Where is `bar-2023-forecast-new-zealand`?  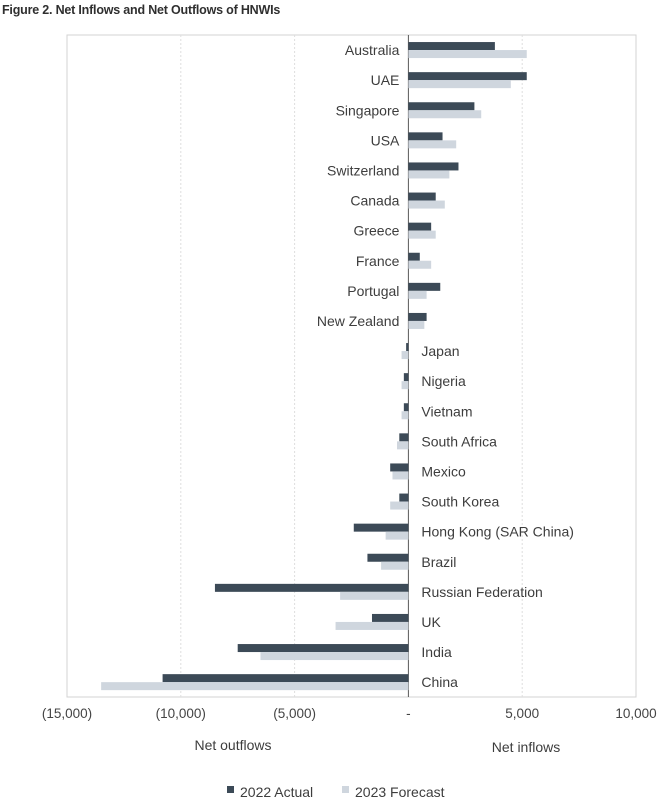 bar-2023-forecast-new-zealand is located at coordinates (416, 324).